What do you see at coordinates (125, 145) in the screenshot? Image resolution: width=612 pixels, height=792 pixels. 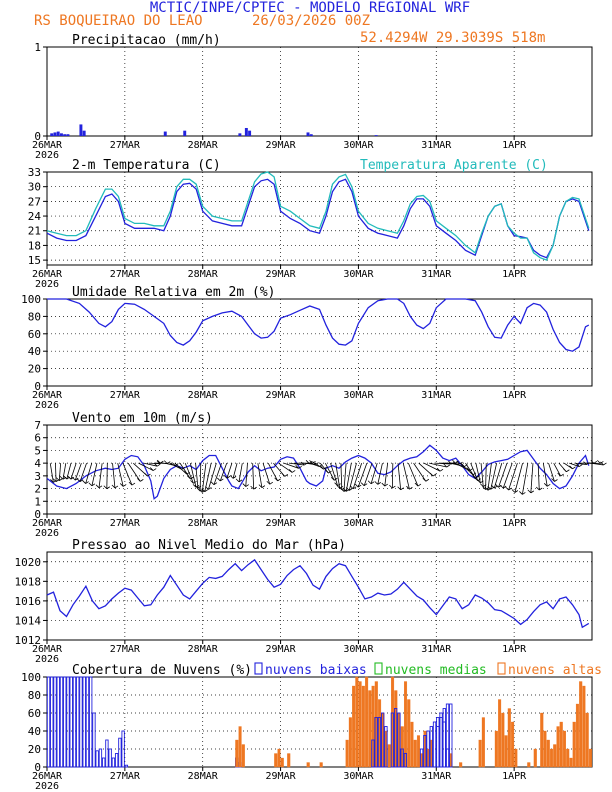 I see `precip-xtick-label: 27MAR` at bounding box center [125, 145].